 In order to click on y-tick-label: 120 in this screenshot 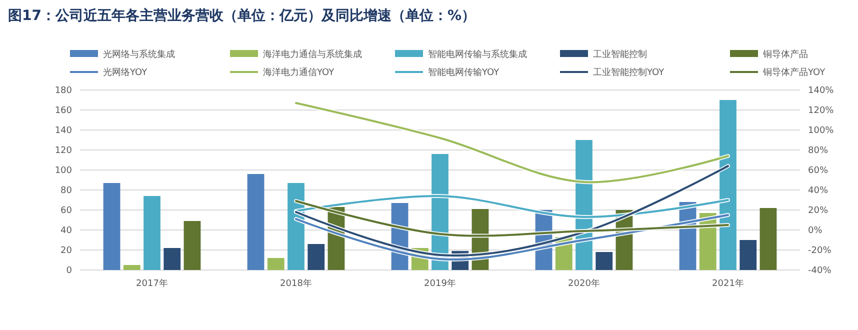, I will do `click(63, 151)`.